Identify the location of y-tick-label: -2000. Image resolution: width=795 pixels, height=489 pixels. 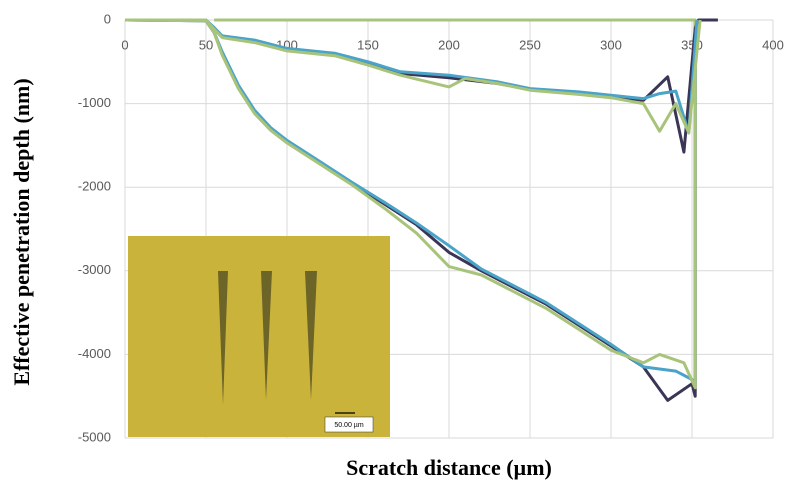
(94, 186).